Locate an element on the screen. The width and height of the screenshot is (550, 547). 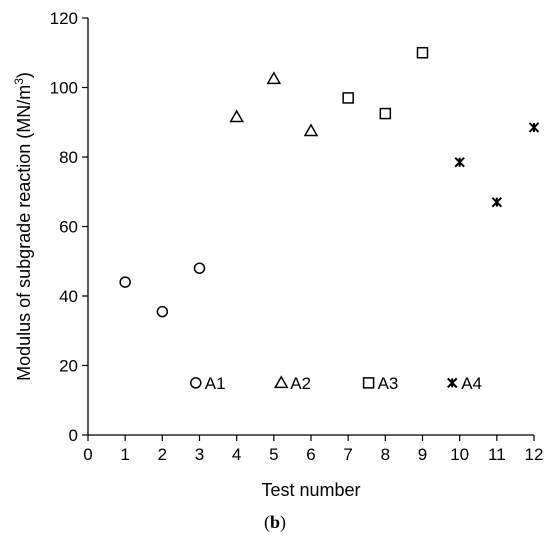
panel-label-close: ) is located at coordinates (283, 522).